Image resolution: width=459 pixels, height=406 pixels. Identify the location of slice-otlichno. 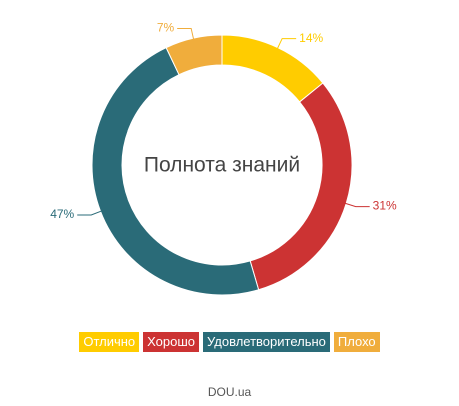
(272, 68).